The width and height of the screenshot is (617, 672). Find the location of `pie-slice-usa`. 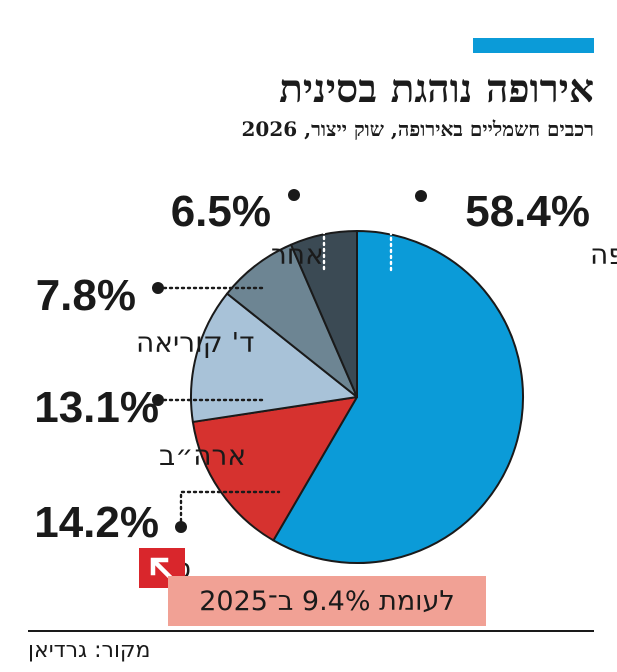

pie-slice-usa is located at coordinates (274, 357).